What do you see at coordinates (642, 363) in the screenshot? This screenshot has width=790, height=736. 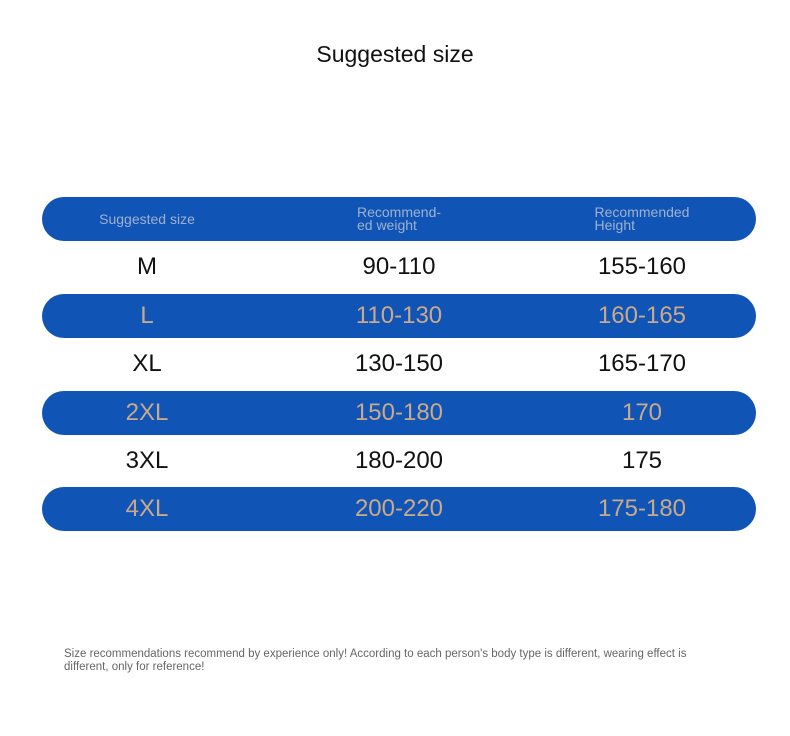 I see `height-cell: 165-170` at bounding box center [642, 363].